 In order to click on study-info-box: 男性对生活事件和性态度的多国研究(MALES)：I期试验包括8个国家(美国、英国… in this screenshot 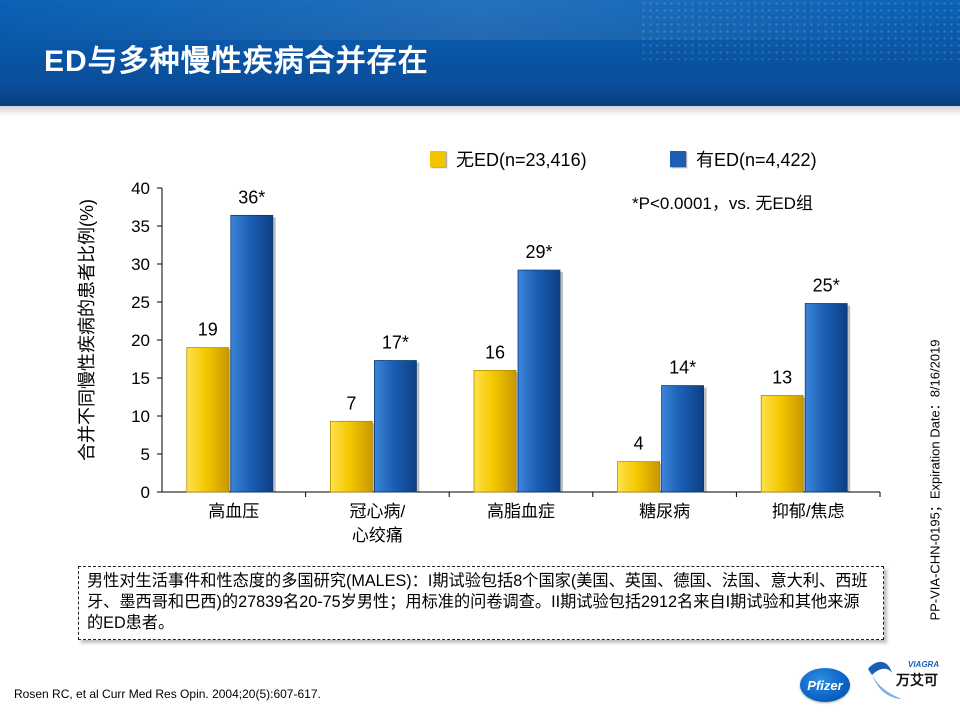, I will do `click(481, 603)`.